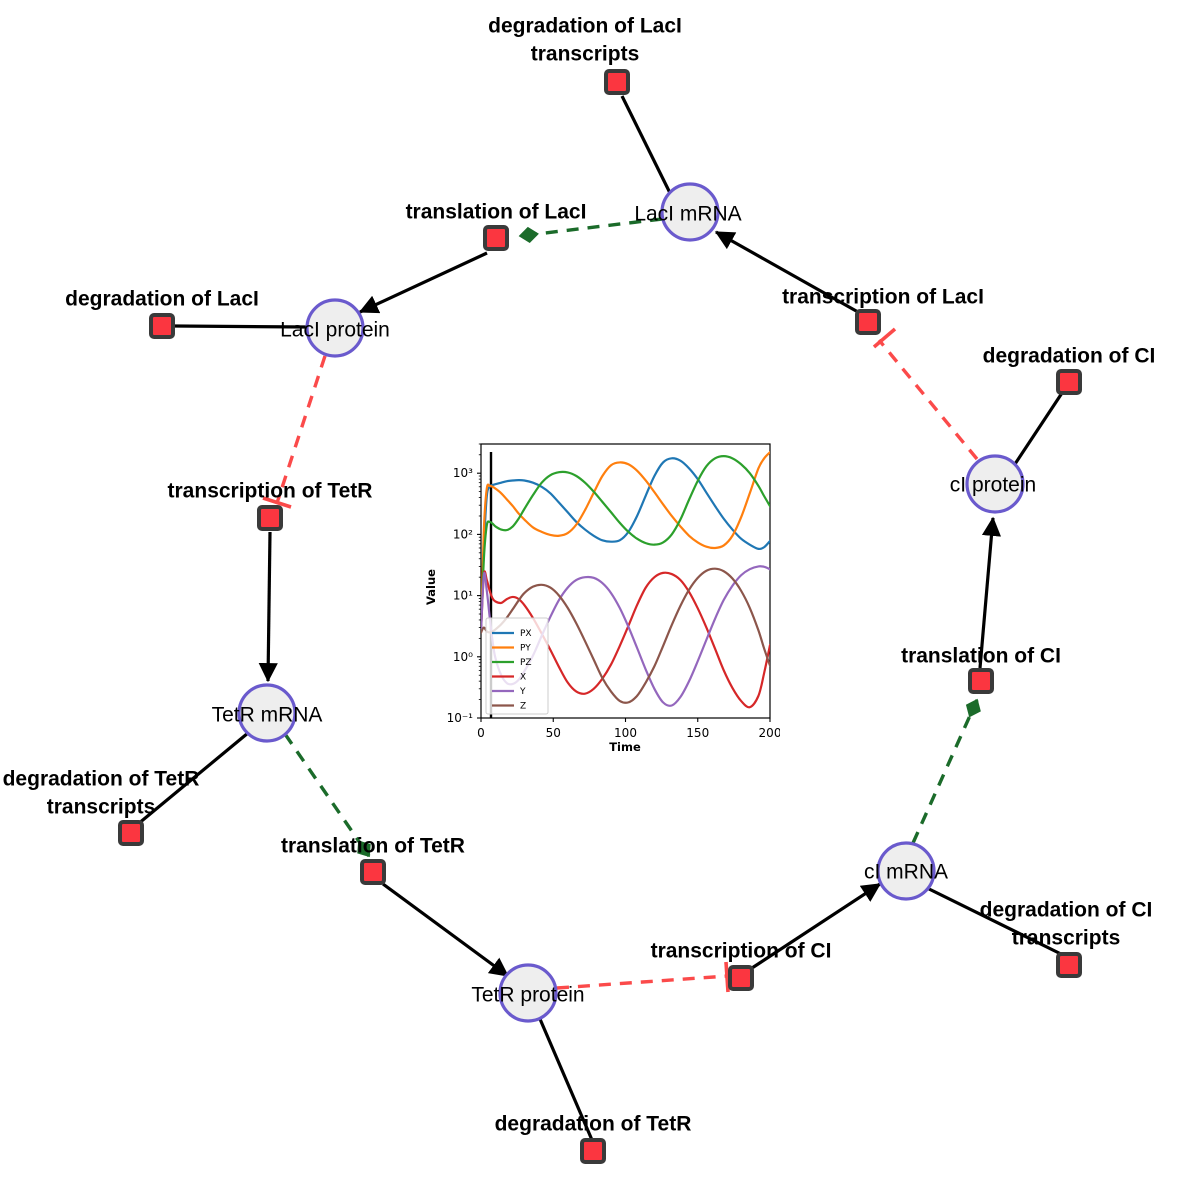 Image resolution: width=1189 pixels, height=1200 pixels. I want to click on label-translation-of-tetr: translation of TetR, so click(373, 846).